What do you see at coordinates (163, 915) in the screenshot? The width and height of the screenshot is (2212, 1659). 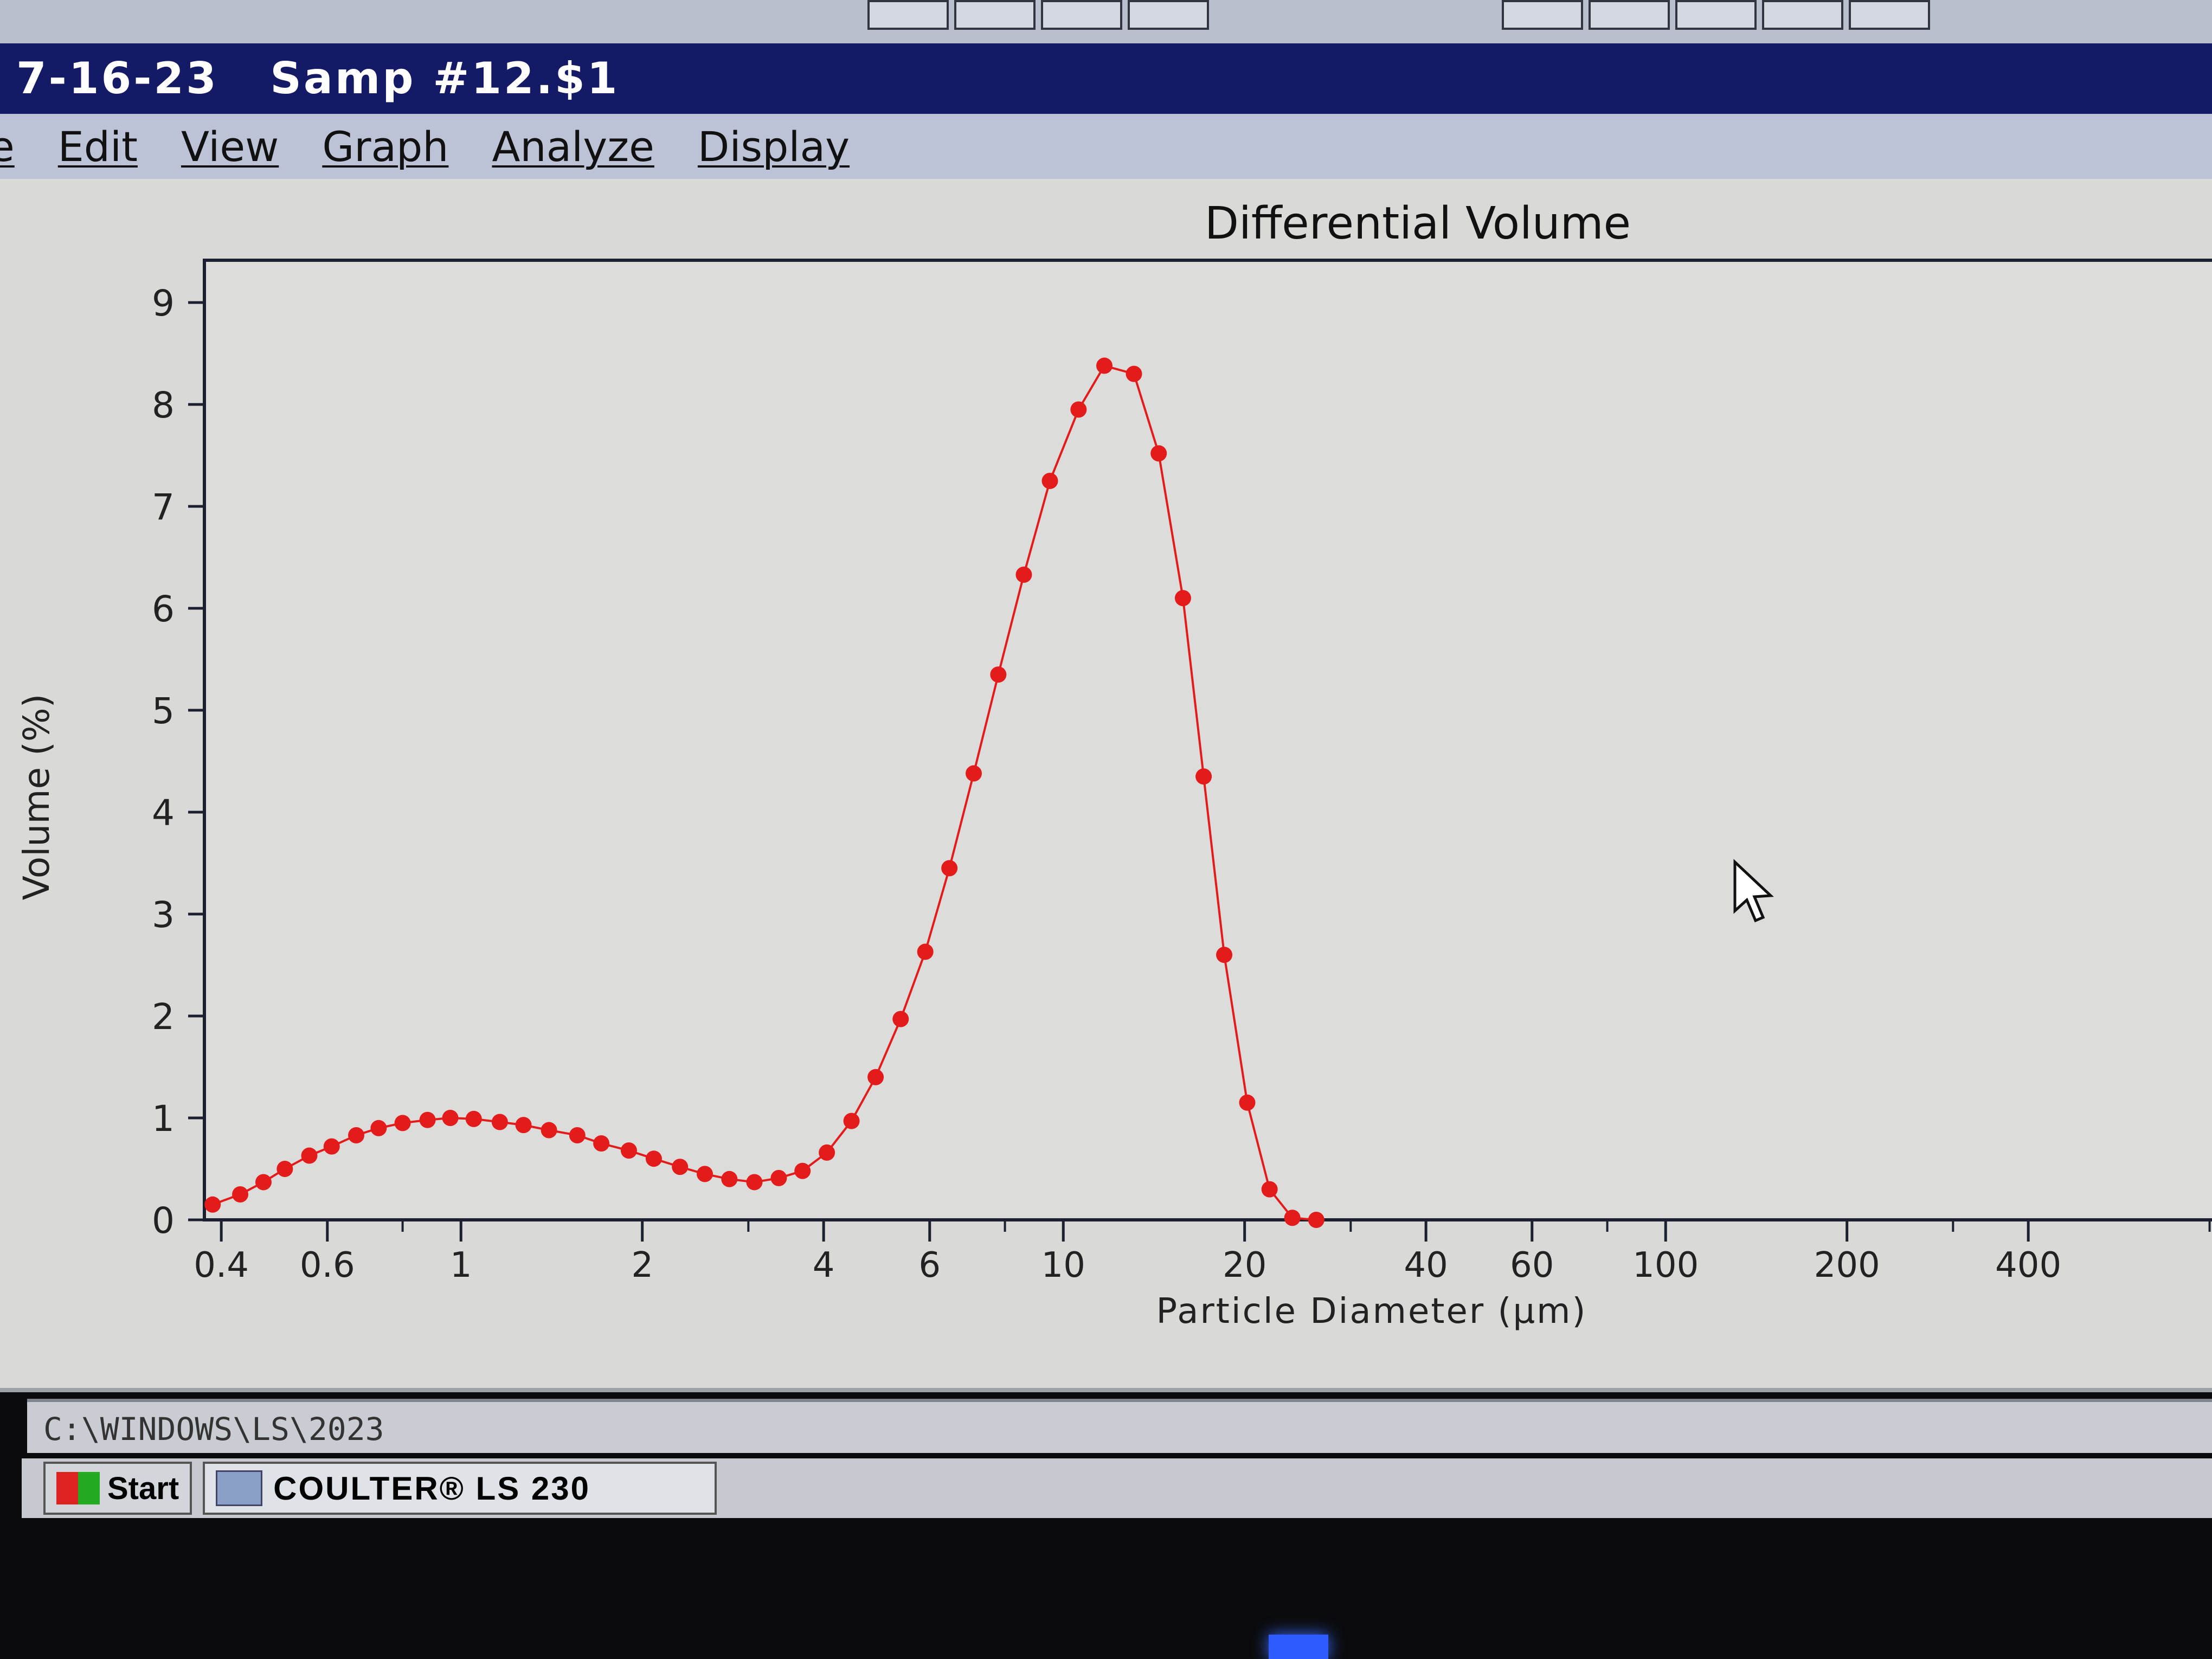 I see `y-tick-label: 3` at bounding box center [163, 915].